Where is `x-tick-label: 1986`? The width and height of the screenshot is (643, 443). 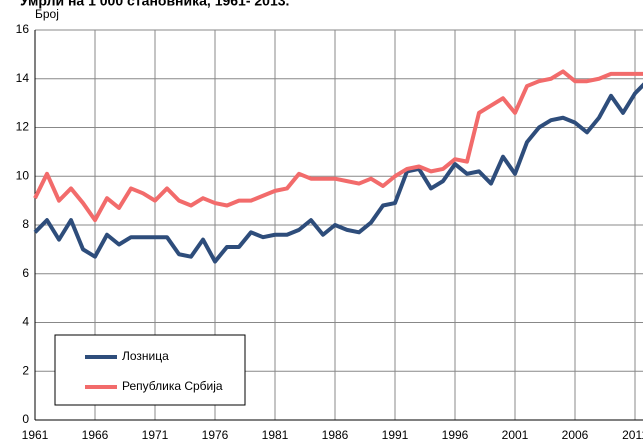 x-tick-label: 1986 is located at coordinates (335, 435).